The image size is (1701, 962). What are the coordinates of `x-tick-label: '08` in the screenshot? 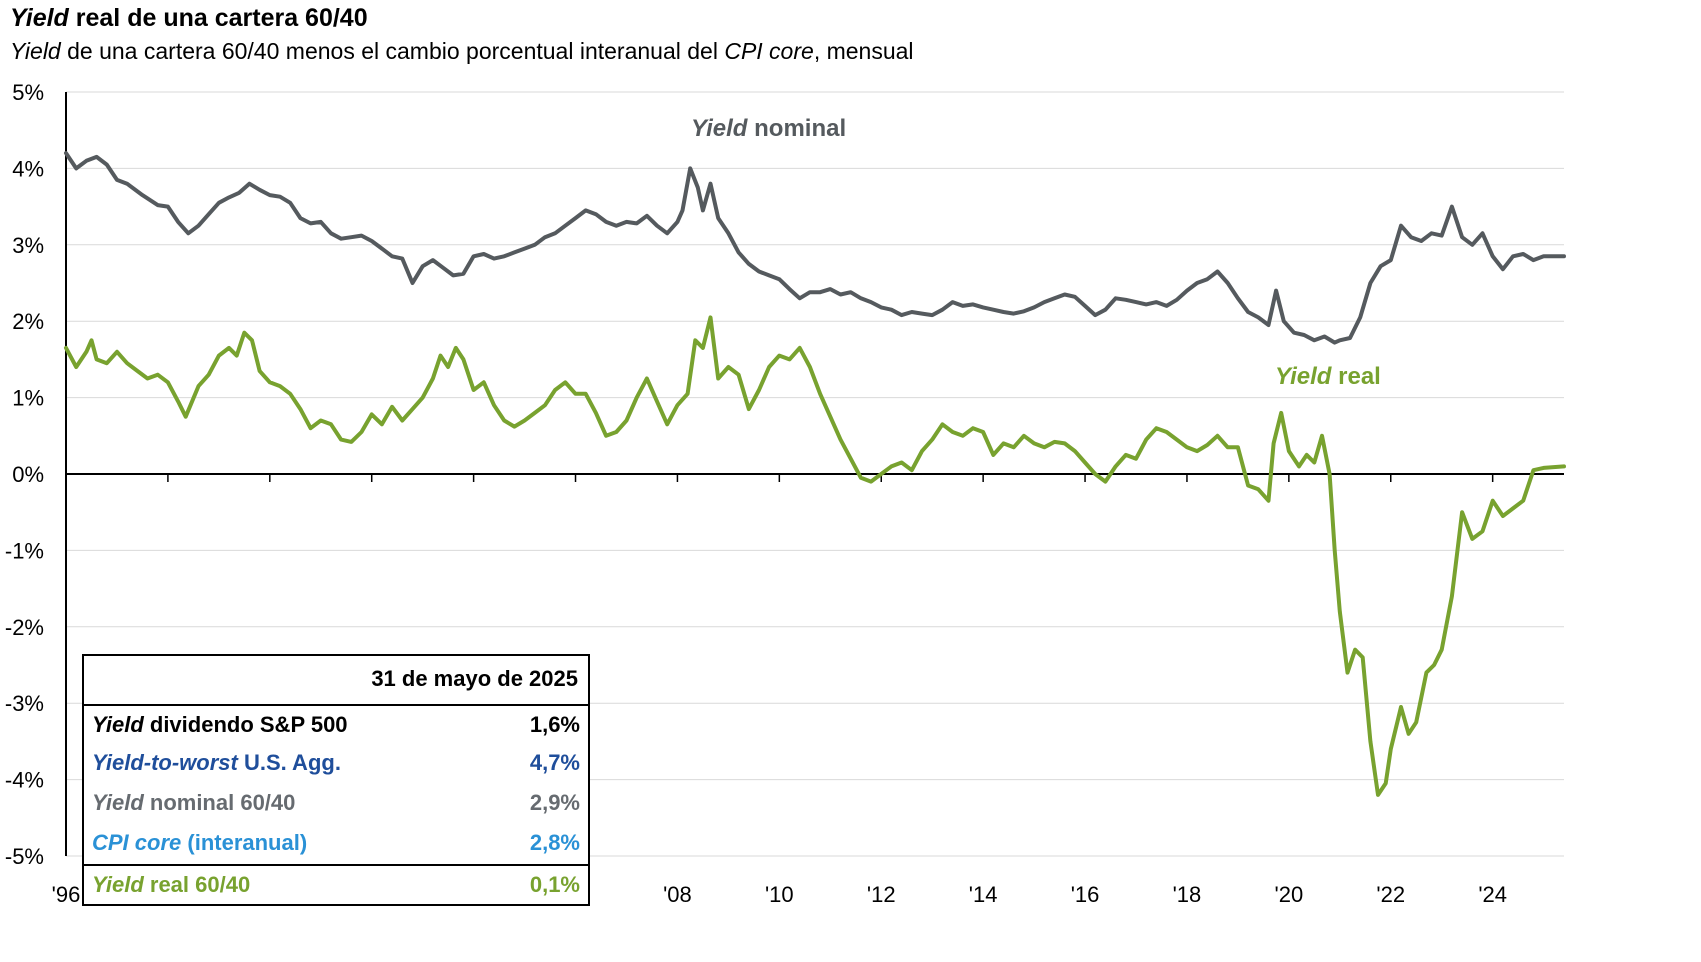 It's located at (677, 894).